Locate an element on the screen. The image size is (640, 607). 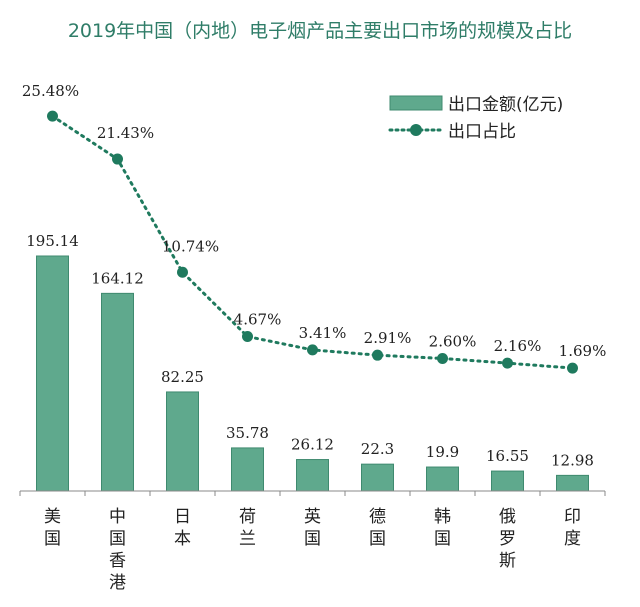
bar-data-label: 12.98 is located at coordinates (572, 460).